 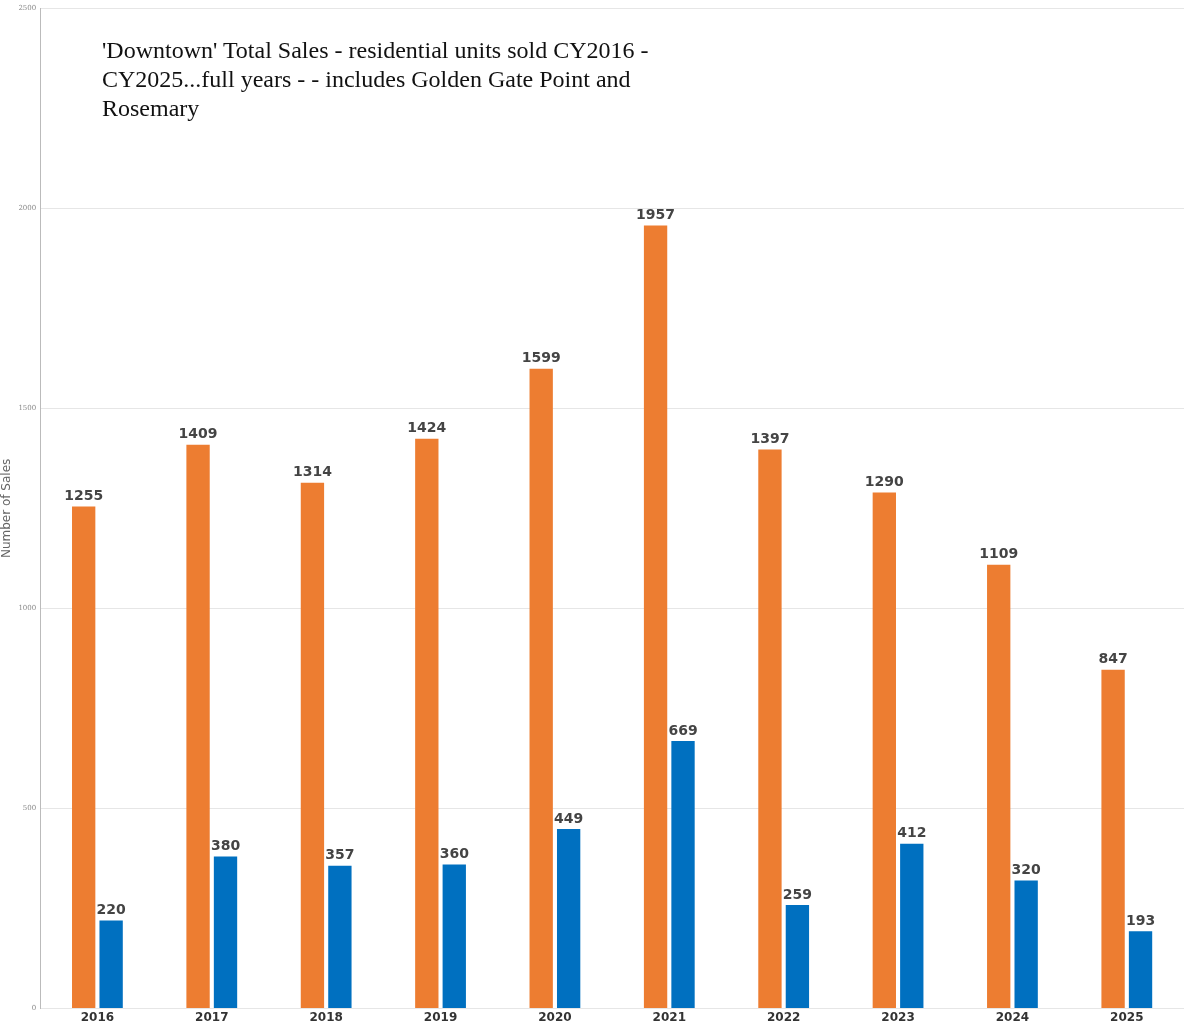 I want to click on x-tick-label: 2021, so click(x=669, y=1016).